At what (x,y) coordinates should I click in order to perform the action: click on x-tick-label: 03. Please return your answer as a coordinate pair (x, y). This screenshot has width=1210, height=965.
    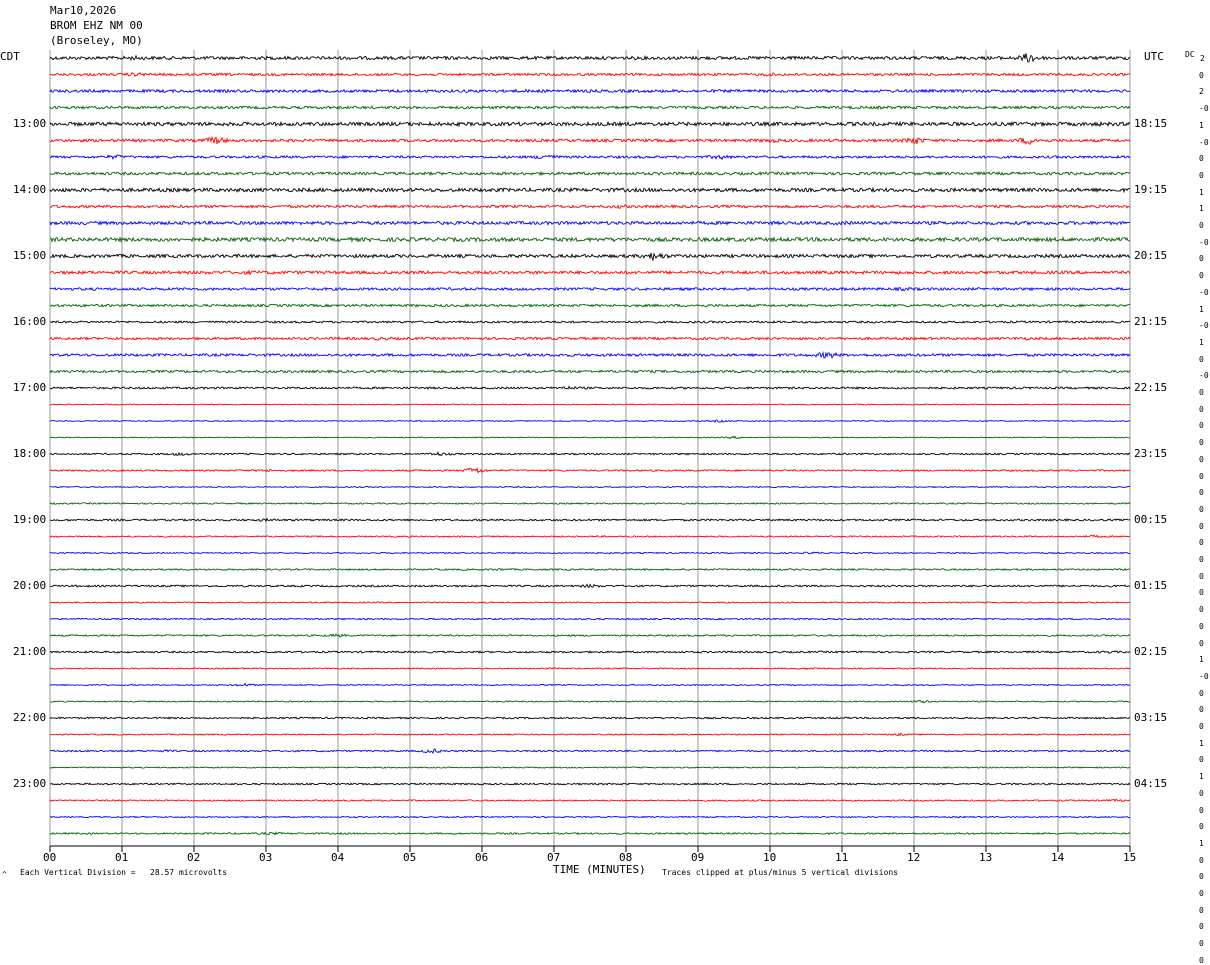
    Looking at the image, I should click on (266, 857).